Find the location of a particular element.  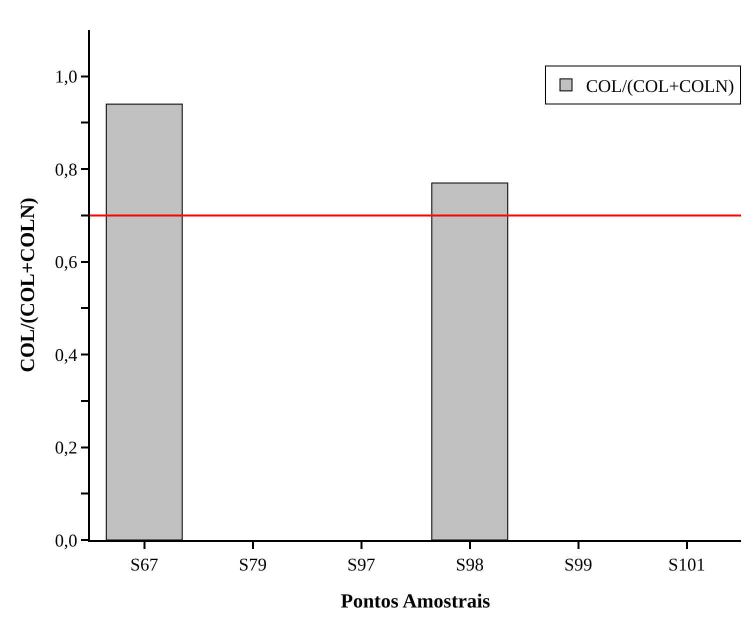

x-tick-label: S98 is located at coordinates (470, 564).